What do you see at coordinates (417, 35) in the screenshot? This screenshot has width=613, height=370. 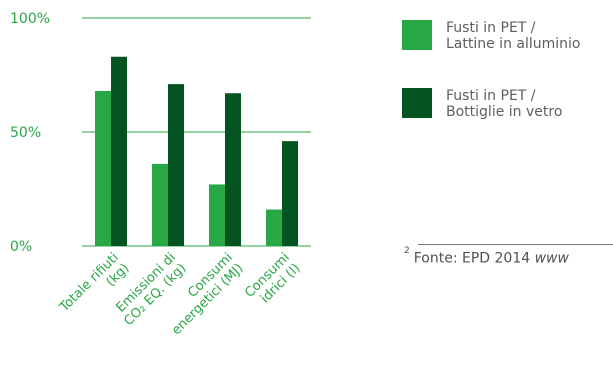 I see `legend-swatch-lattine` at bounding box center [417, 35].